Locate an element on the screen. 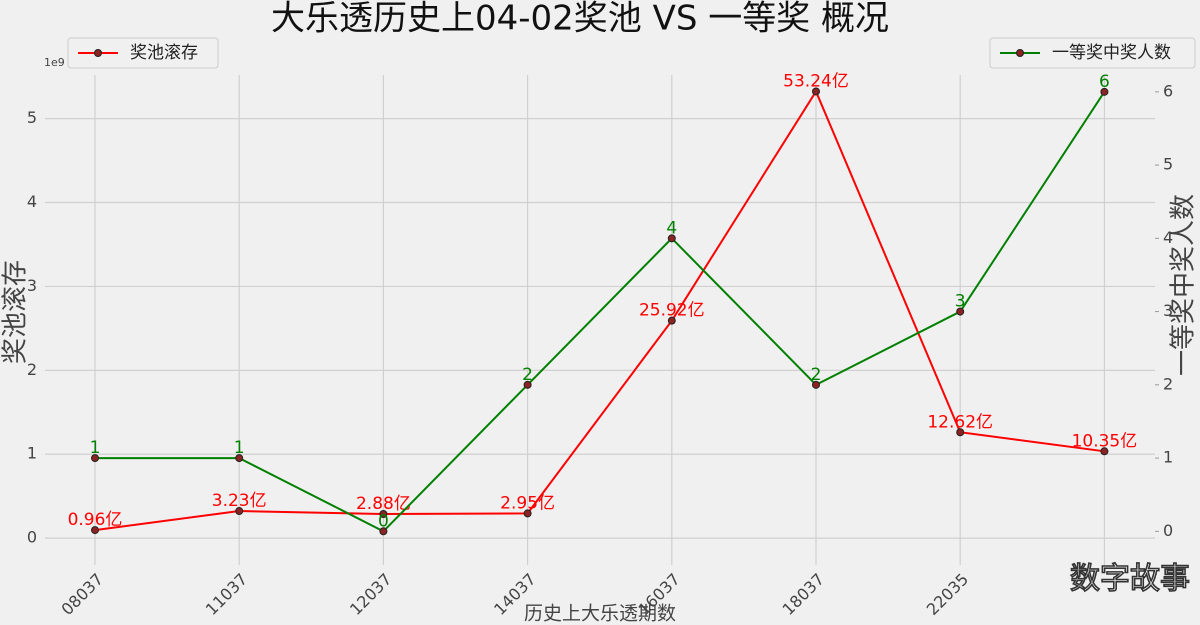  legend-label: 一等奖中奖人数 is located at coordinates (1111, 53).